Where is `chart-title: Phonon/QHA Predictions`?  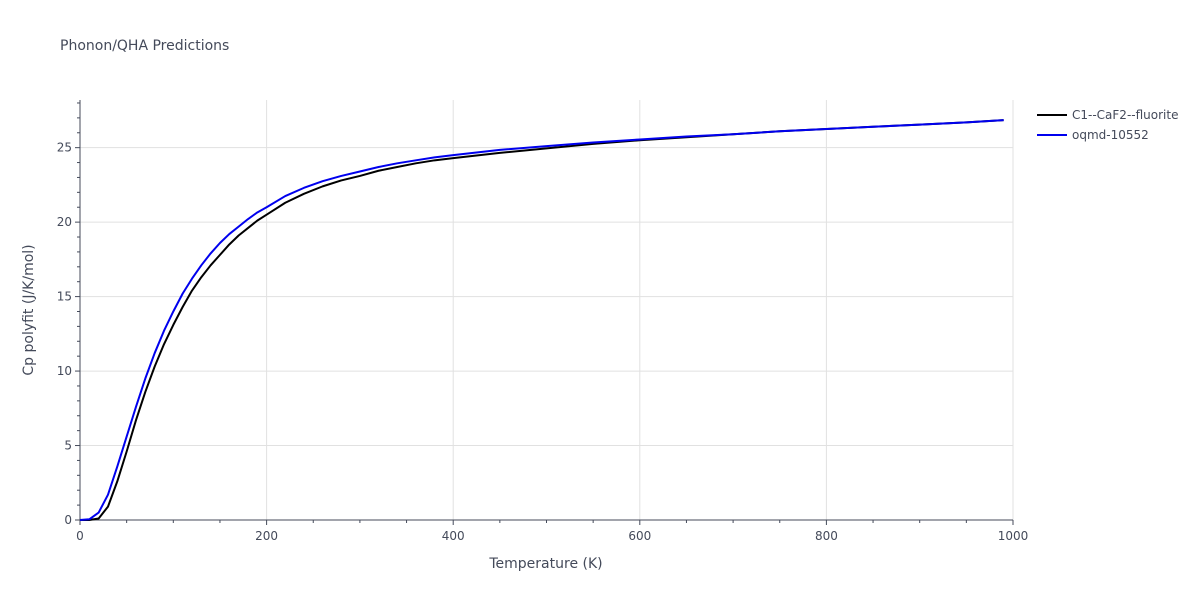
chart-title: Phonon/QHA Predictions is located at coordinates (144, 46).